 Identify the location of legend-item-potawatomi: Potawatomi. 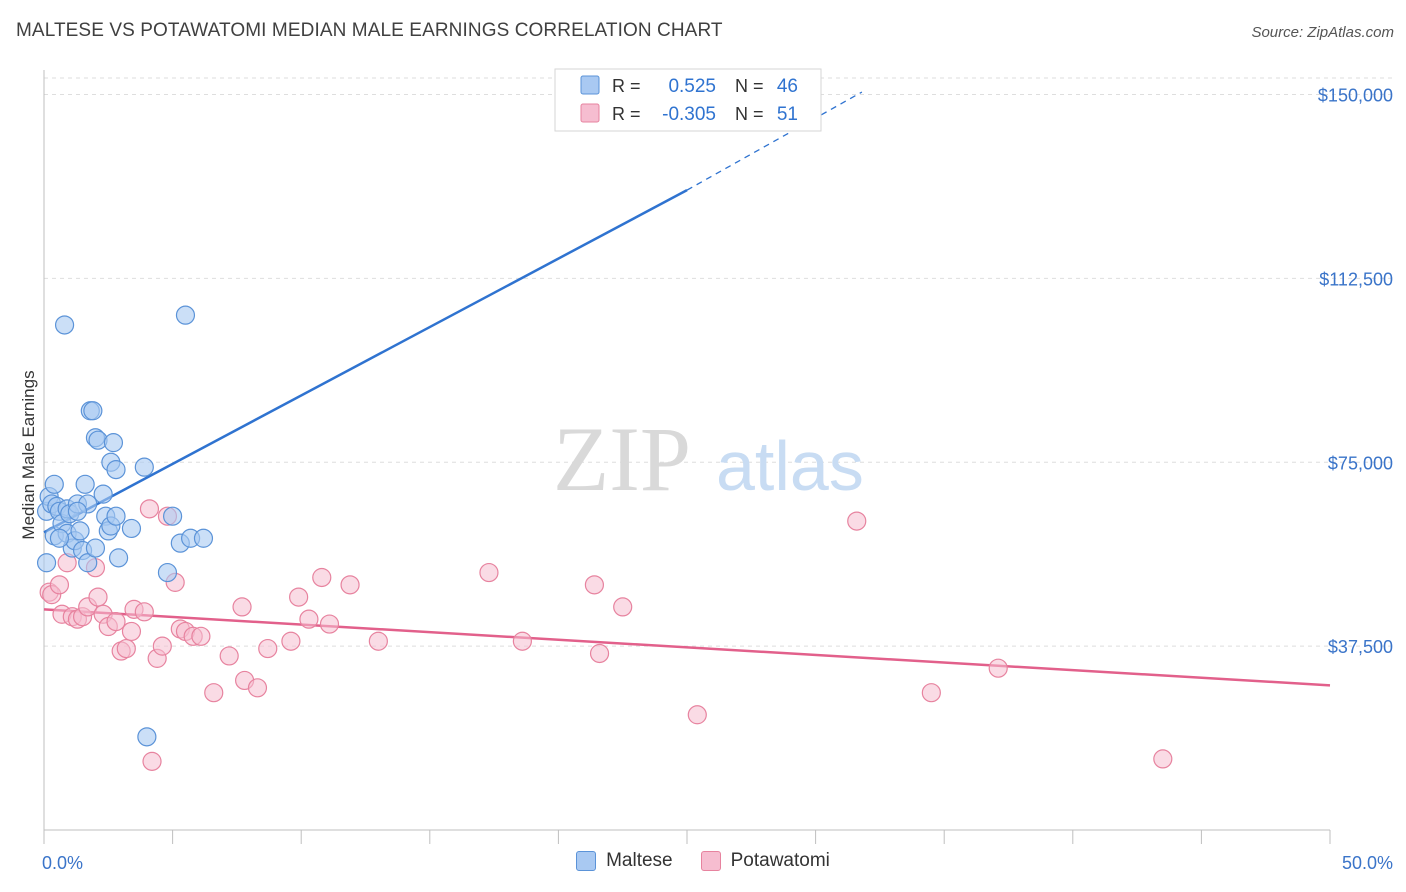
(765, 861).